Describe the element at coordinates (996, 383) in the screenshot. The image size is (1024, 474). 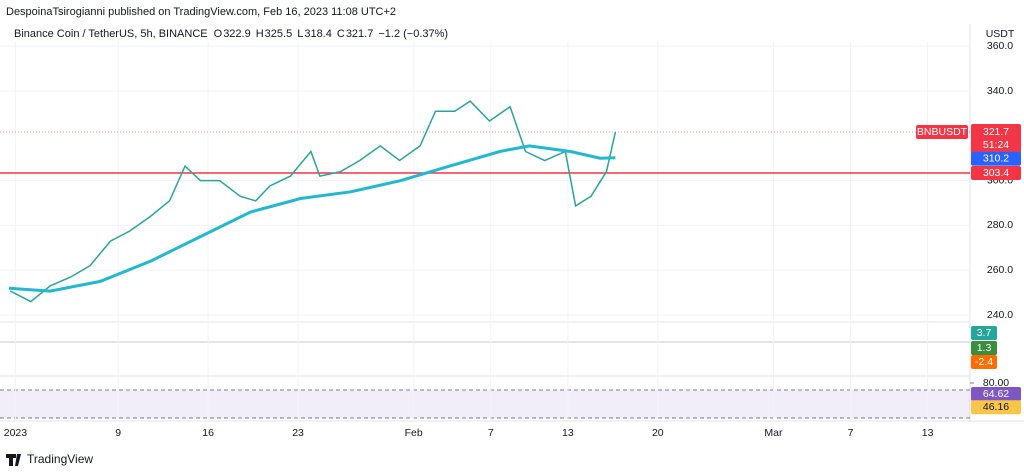
I see `rsi-tick-label: 80.00` at that location.